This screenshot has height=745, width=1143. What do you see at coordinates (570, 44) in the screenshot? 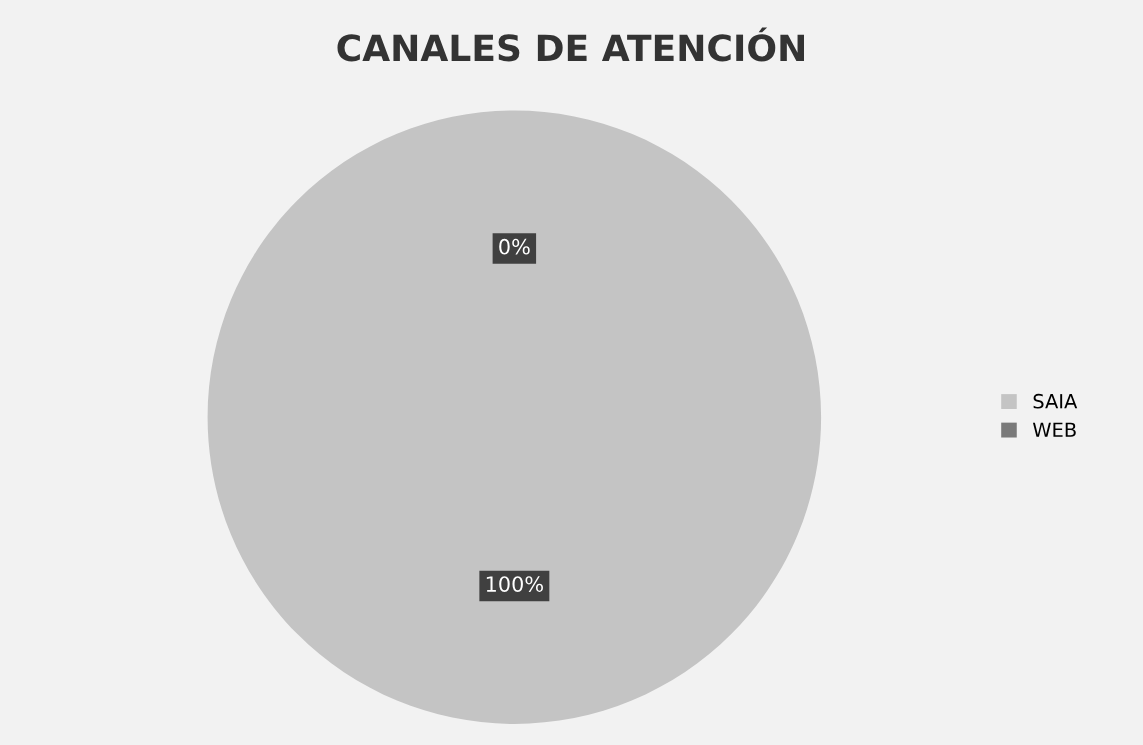
I see `chart-title: CANALES DE ATENCIÓN` at bounding box center [570, 44].